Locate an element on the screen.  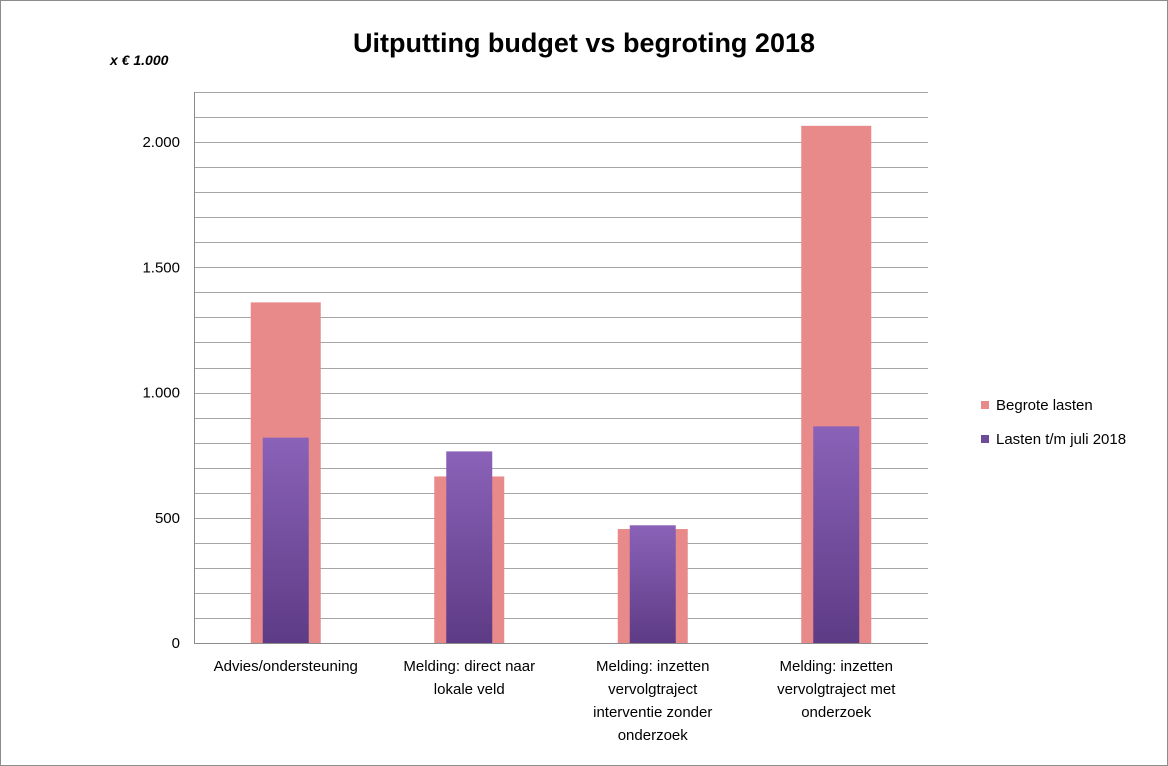
y-tick-label: 500 is located at coordinates (167, 518).